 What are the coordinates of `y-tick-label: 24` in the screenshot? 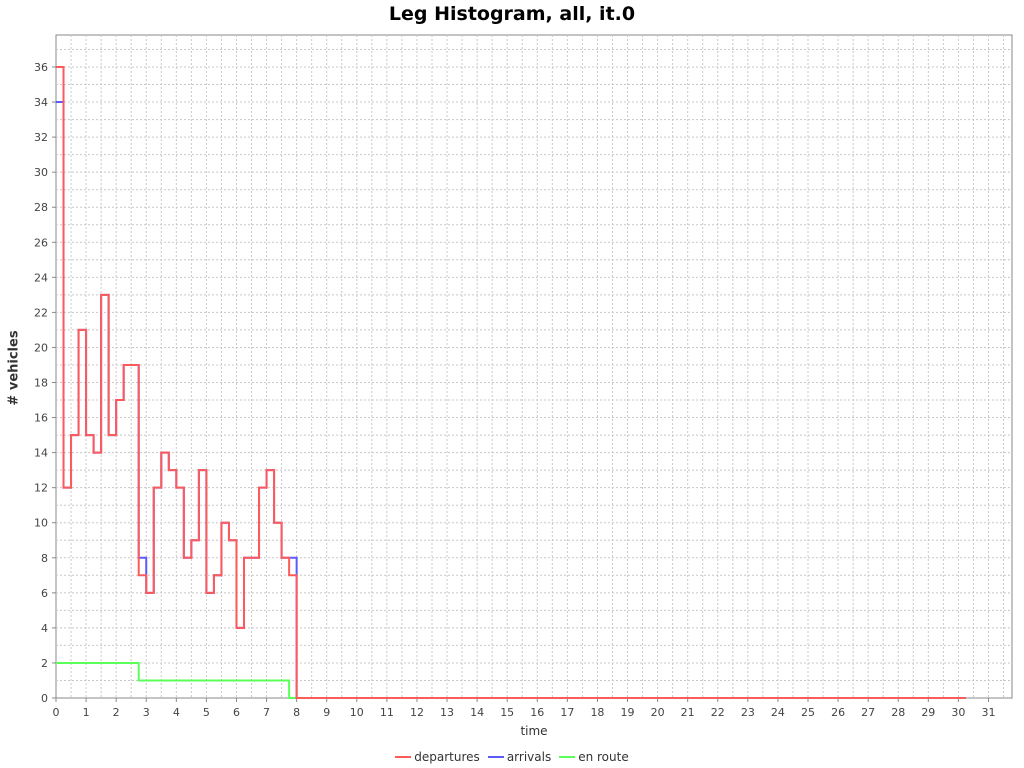 It's located at (41, 277).